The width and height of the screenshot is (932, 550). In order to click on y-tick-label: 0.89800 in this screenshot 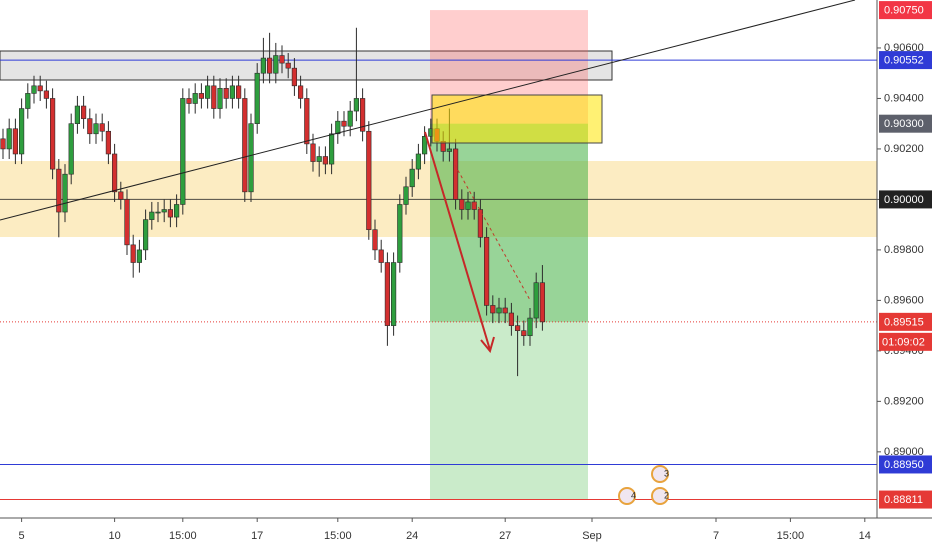, I will do `click(904, 250)`.